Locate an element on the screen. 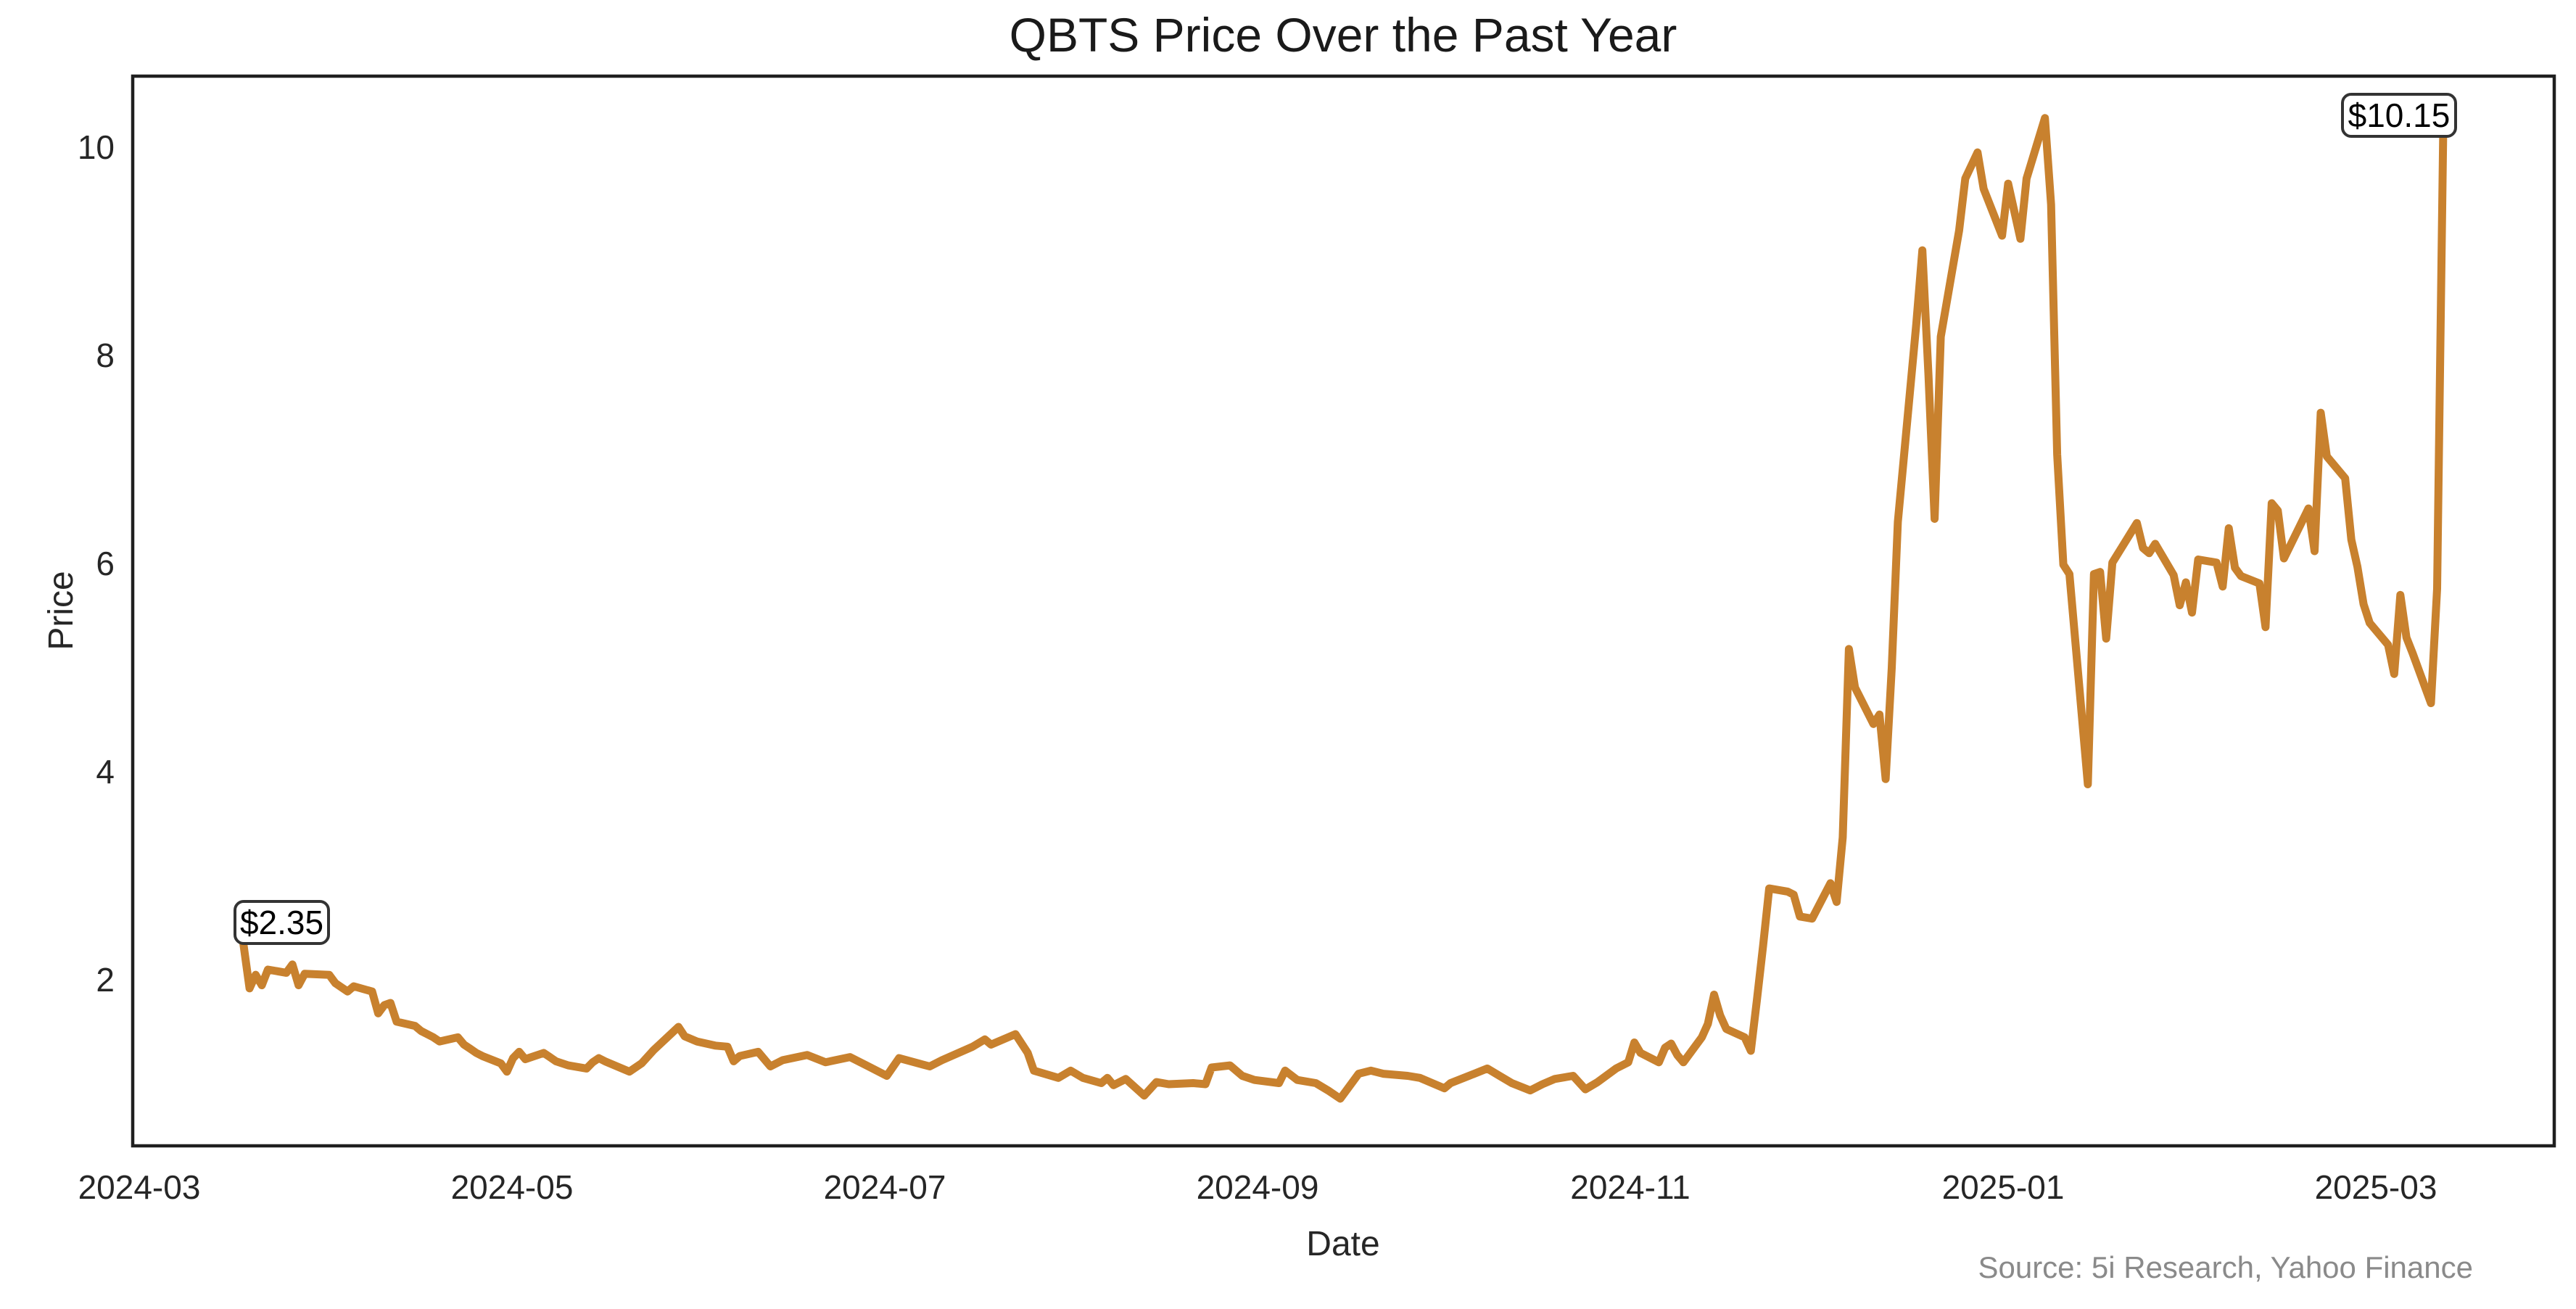 This screenshot has width=2576, height=1309. x-axis-tick-label: 2025-01 is located at coordinates (2003, 1187).